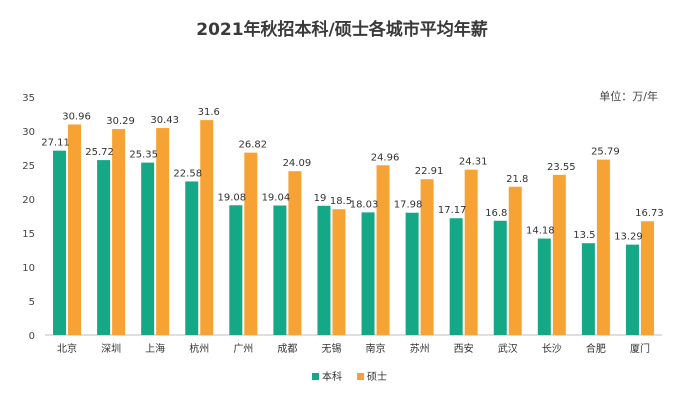  What do you see at coordinates (364, 204) in the screenshot?
I see `data-label: 18.03` at bounding box center [364, 204].